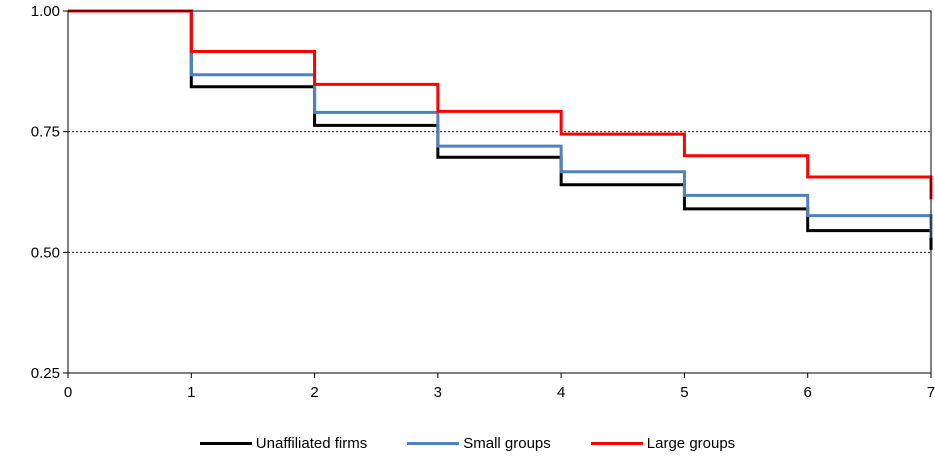 This screenshot has width=935, height=462. What do you see at coordinates (433, 443) in the screenshot?
I see `legend-swatch-small-groups` at bounding box center [433, 443].